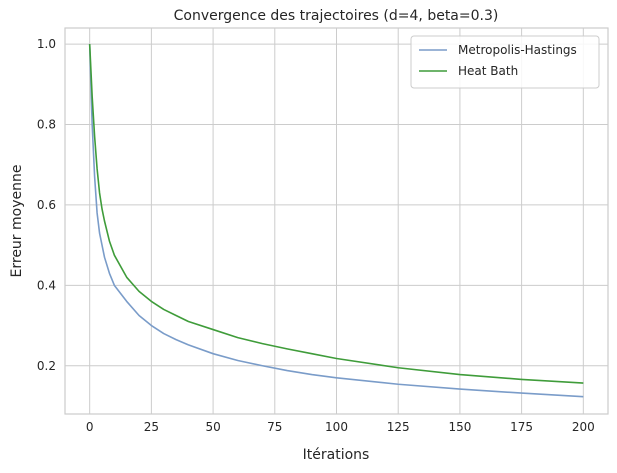  What do you see at coordinates (583, 427) in the screenshot?
I see `x-tick-label: 200` at bounding box center [583, 427].